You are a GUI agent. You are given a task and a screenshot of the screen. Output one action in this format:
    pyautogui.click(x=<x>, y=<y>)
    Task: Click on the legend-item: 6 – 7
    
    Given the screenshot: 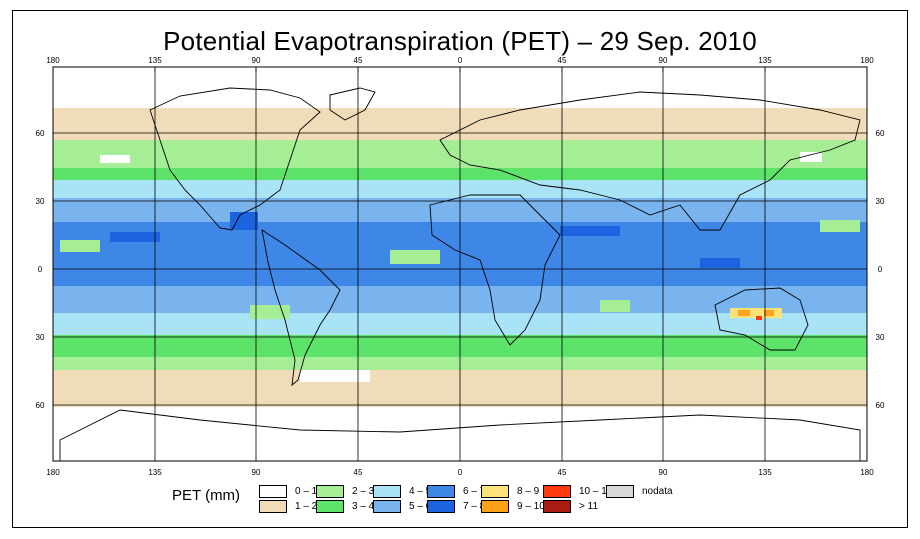 What is the action you would take?
    pyautogui.click(x=456, y=491)
    